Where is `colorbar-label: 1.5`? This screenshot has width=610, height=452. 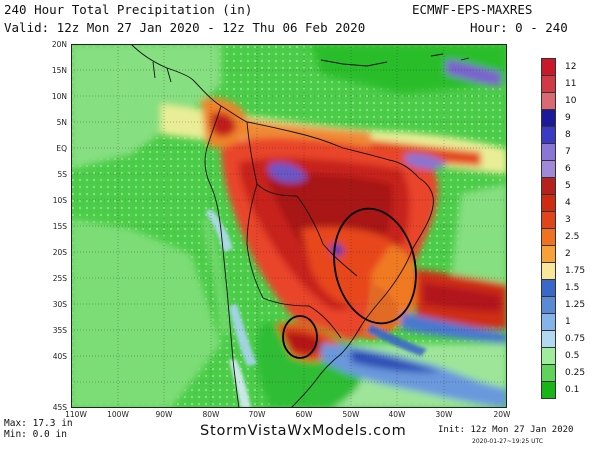 colorbar-label: 1.5 is located at coordinates (572, 287).